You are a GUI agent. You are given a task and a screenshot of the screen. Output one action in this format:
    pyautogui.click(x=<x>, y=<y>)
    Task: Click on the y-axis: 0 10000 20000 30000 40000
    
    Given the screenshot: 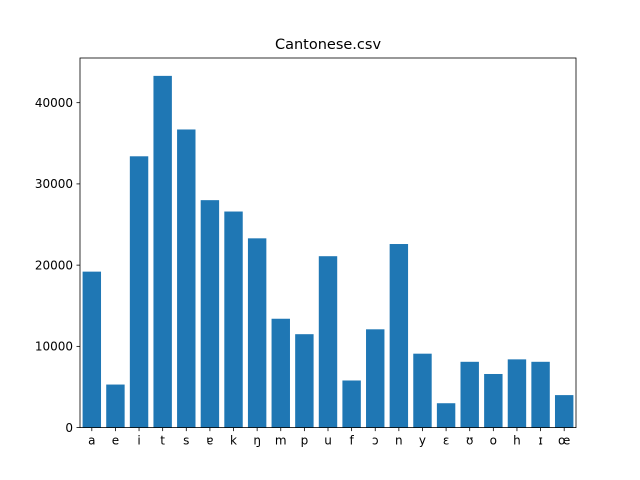 What is the action you would take?
    pyautogui.click(x=57, y=265)
    